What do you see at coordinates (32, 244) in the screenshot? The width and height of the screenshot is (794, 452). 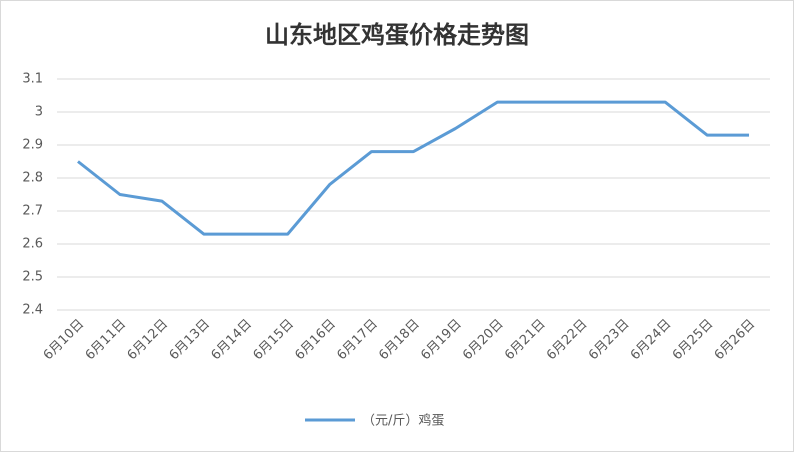 I see `y-tick-label: 2.6` at bounding box center [32, 244].